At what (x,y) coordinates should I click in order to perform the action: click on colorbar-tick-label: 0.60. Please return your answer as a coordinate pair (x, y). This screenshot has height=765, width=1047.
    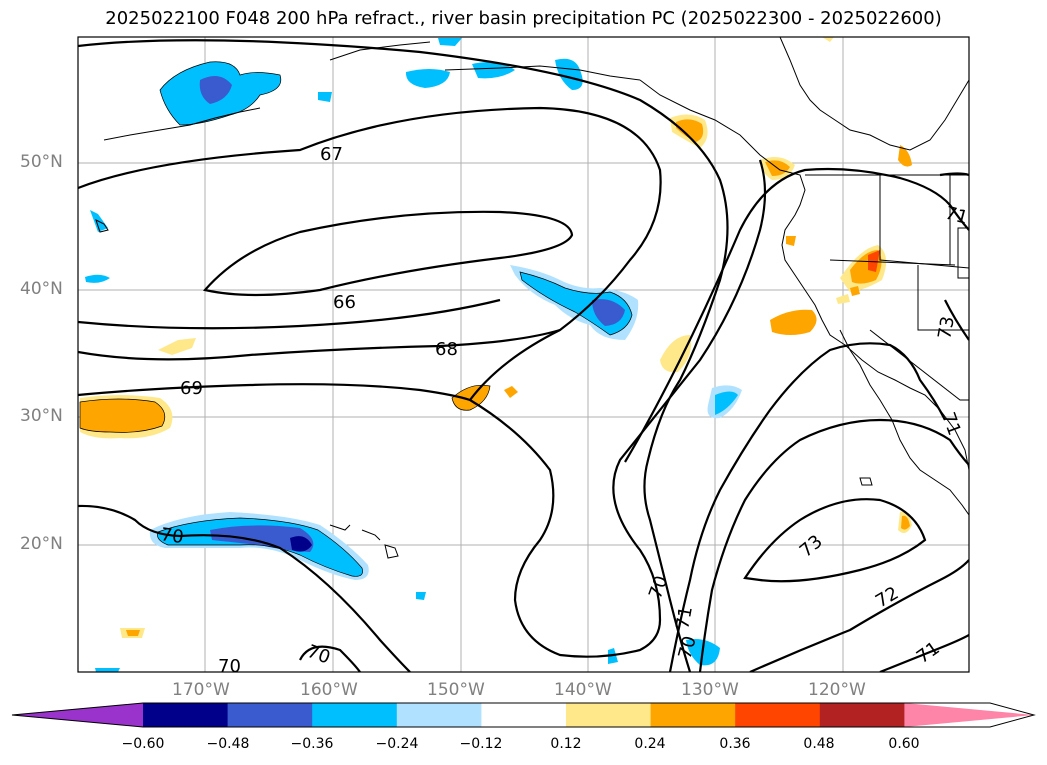
    Looking at the image, I should click on (904, 744).